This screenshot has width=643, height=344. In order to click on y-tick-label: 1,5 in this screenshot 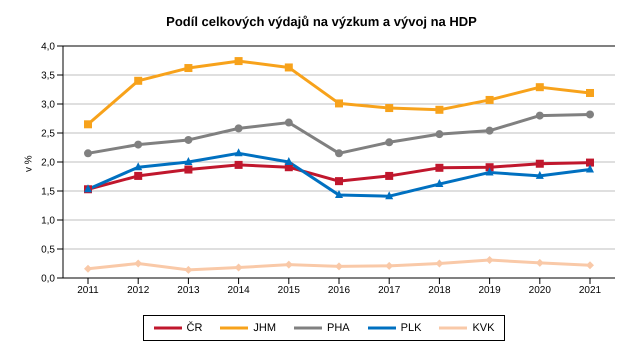, I will do `click(48, 192)`.